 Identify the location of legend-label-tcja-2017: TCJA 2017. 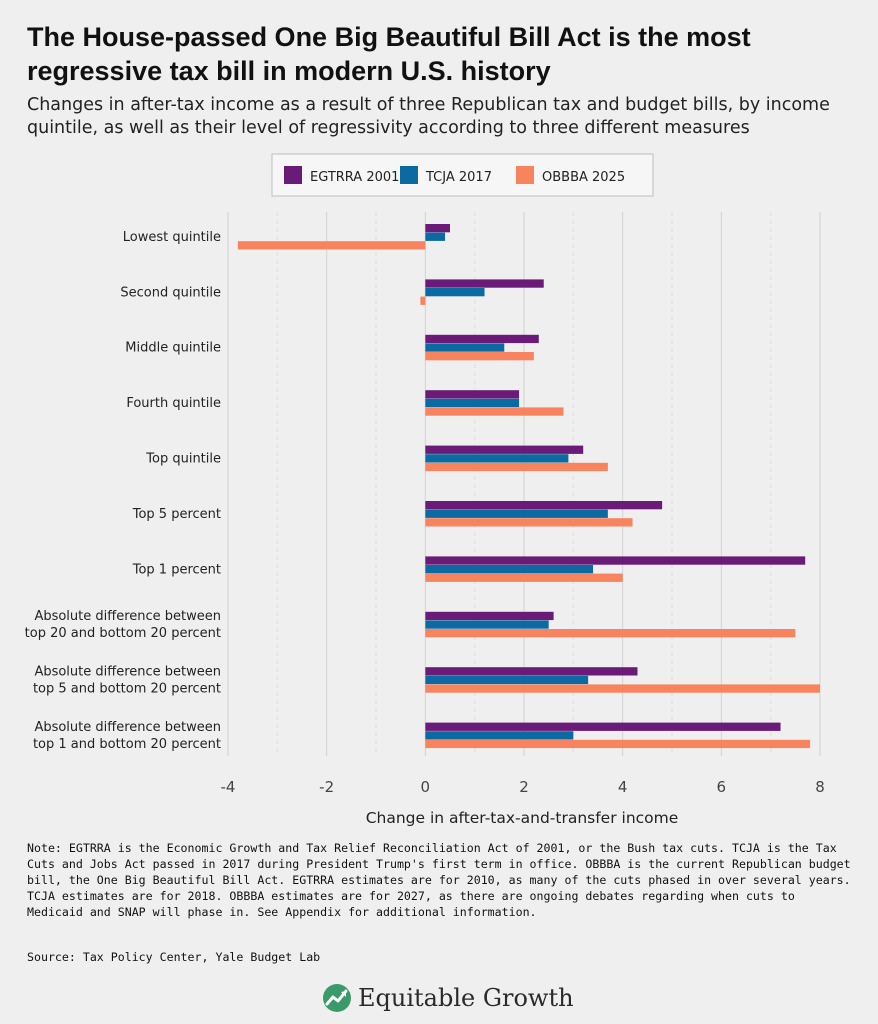
(458, 177).